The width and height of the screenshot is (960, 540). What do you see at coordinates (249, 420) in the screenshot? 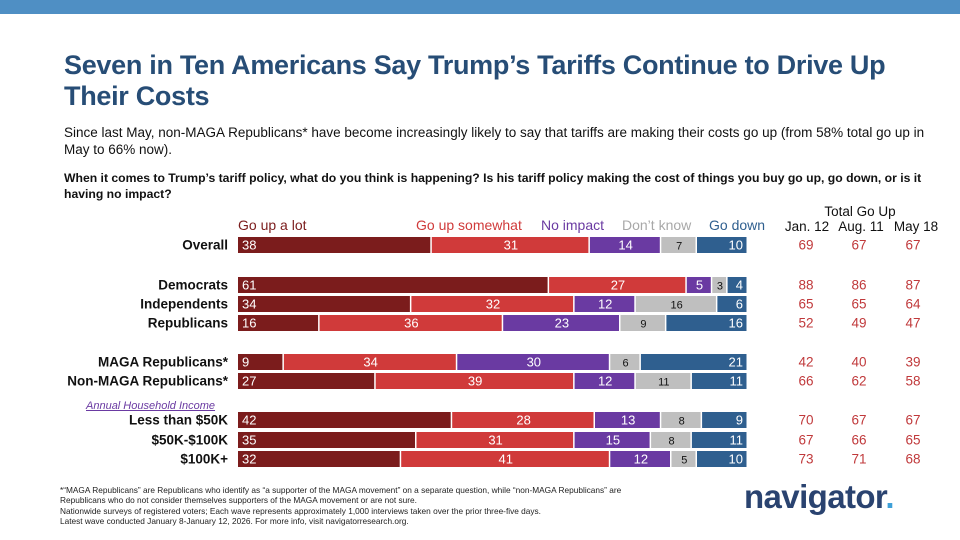
I see `data-label: 42` at bounding box center [249, 420].